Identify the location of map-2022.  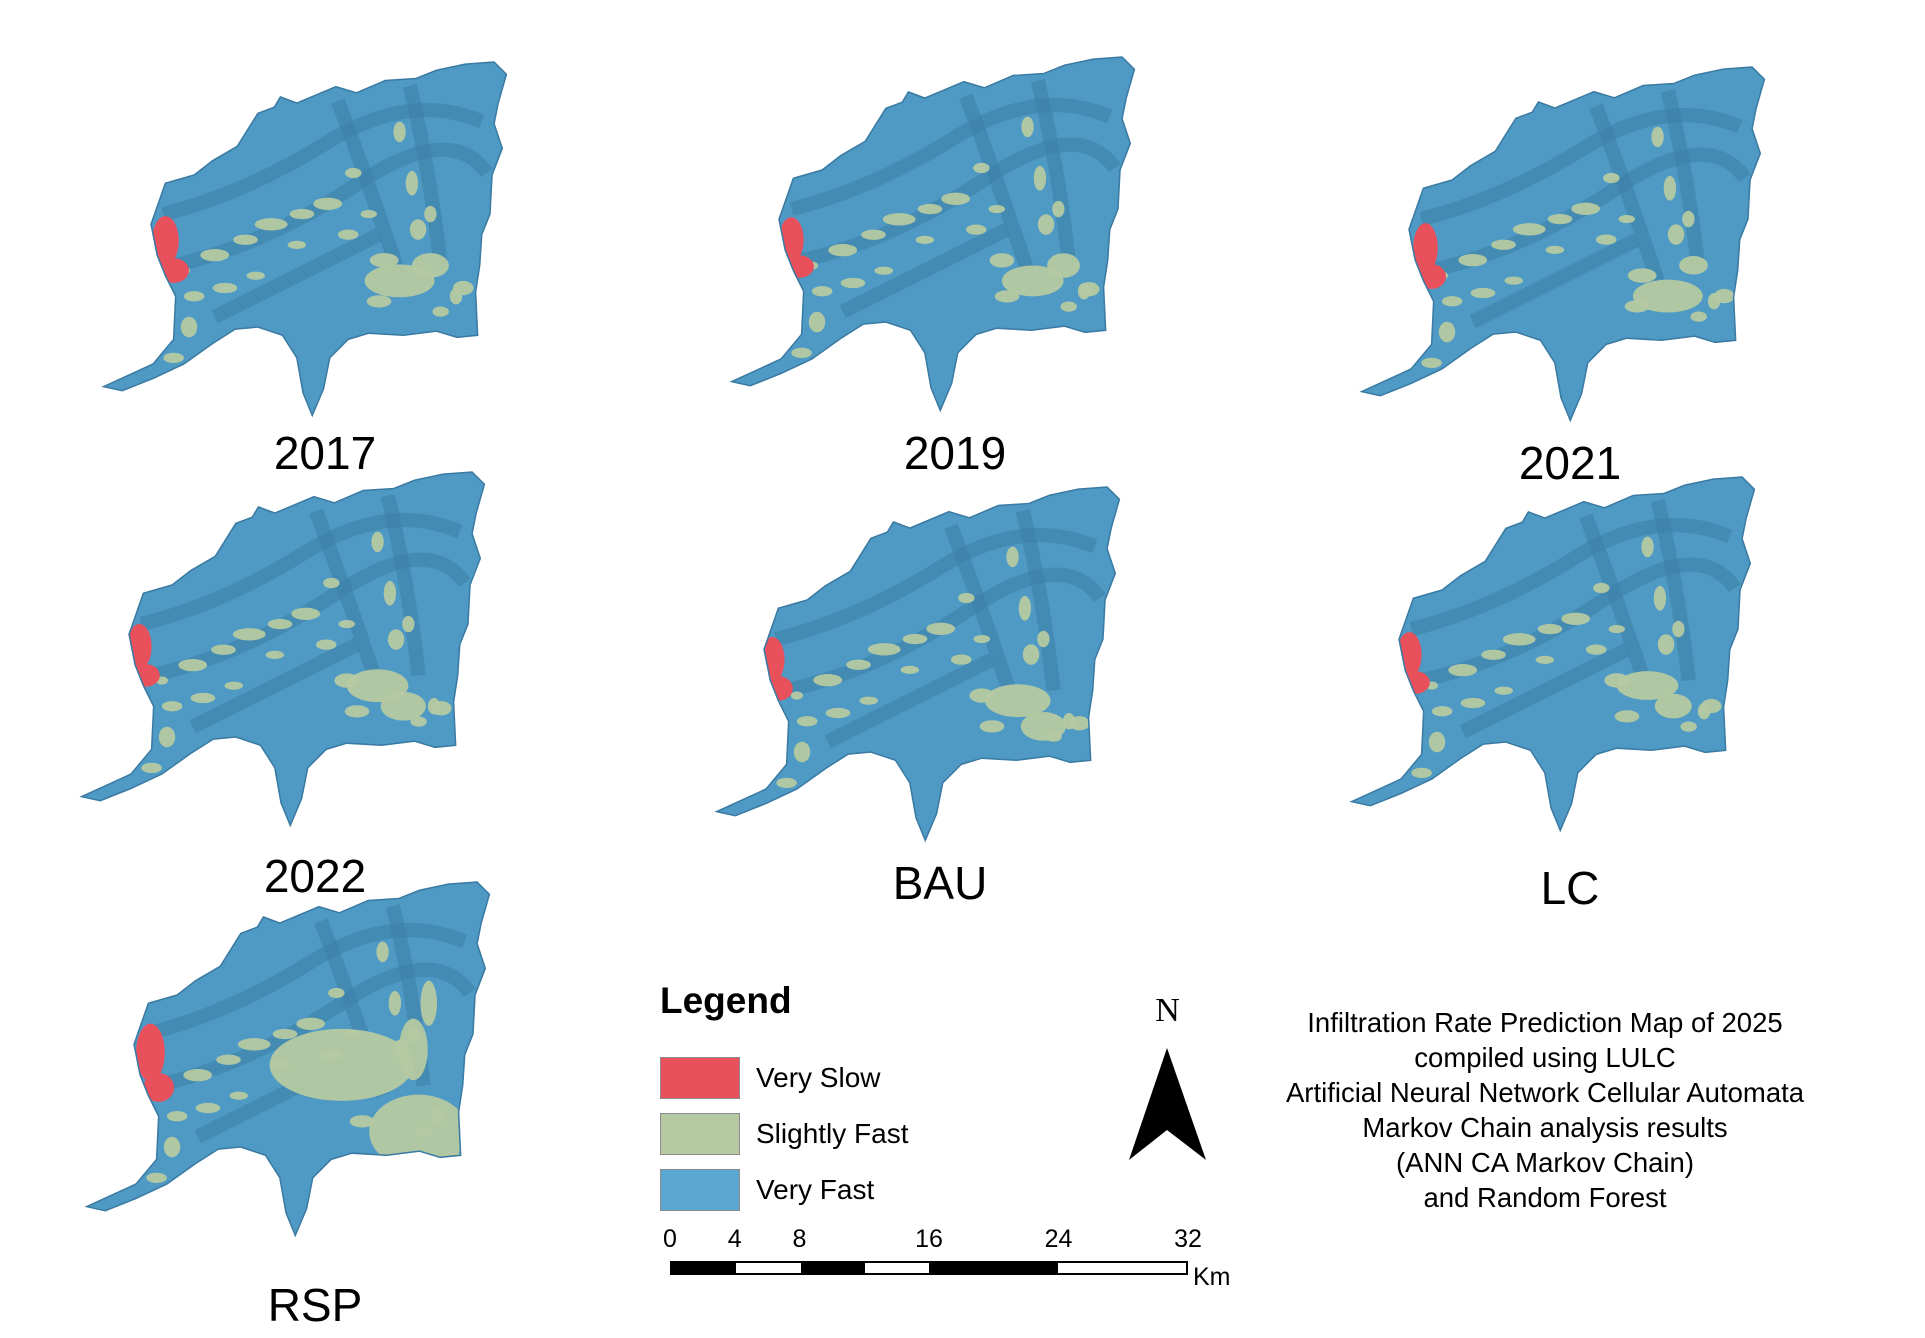
(282, 649).